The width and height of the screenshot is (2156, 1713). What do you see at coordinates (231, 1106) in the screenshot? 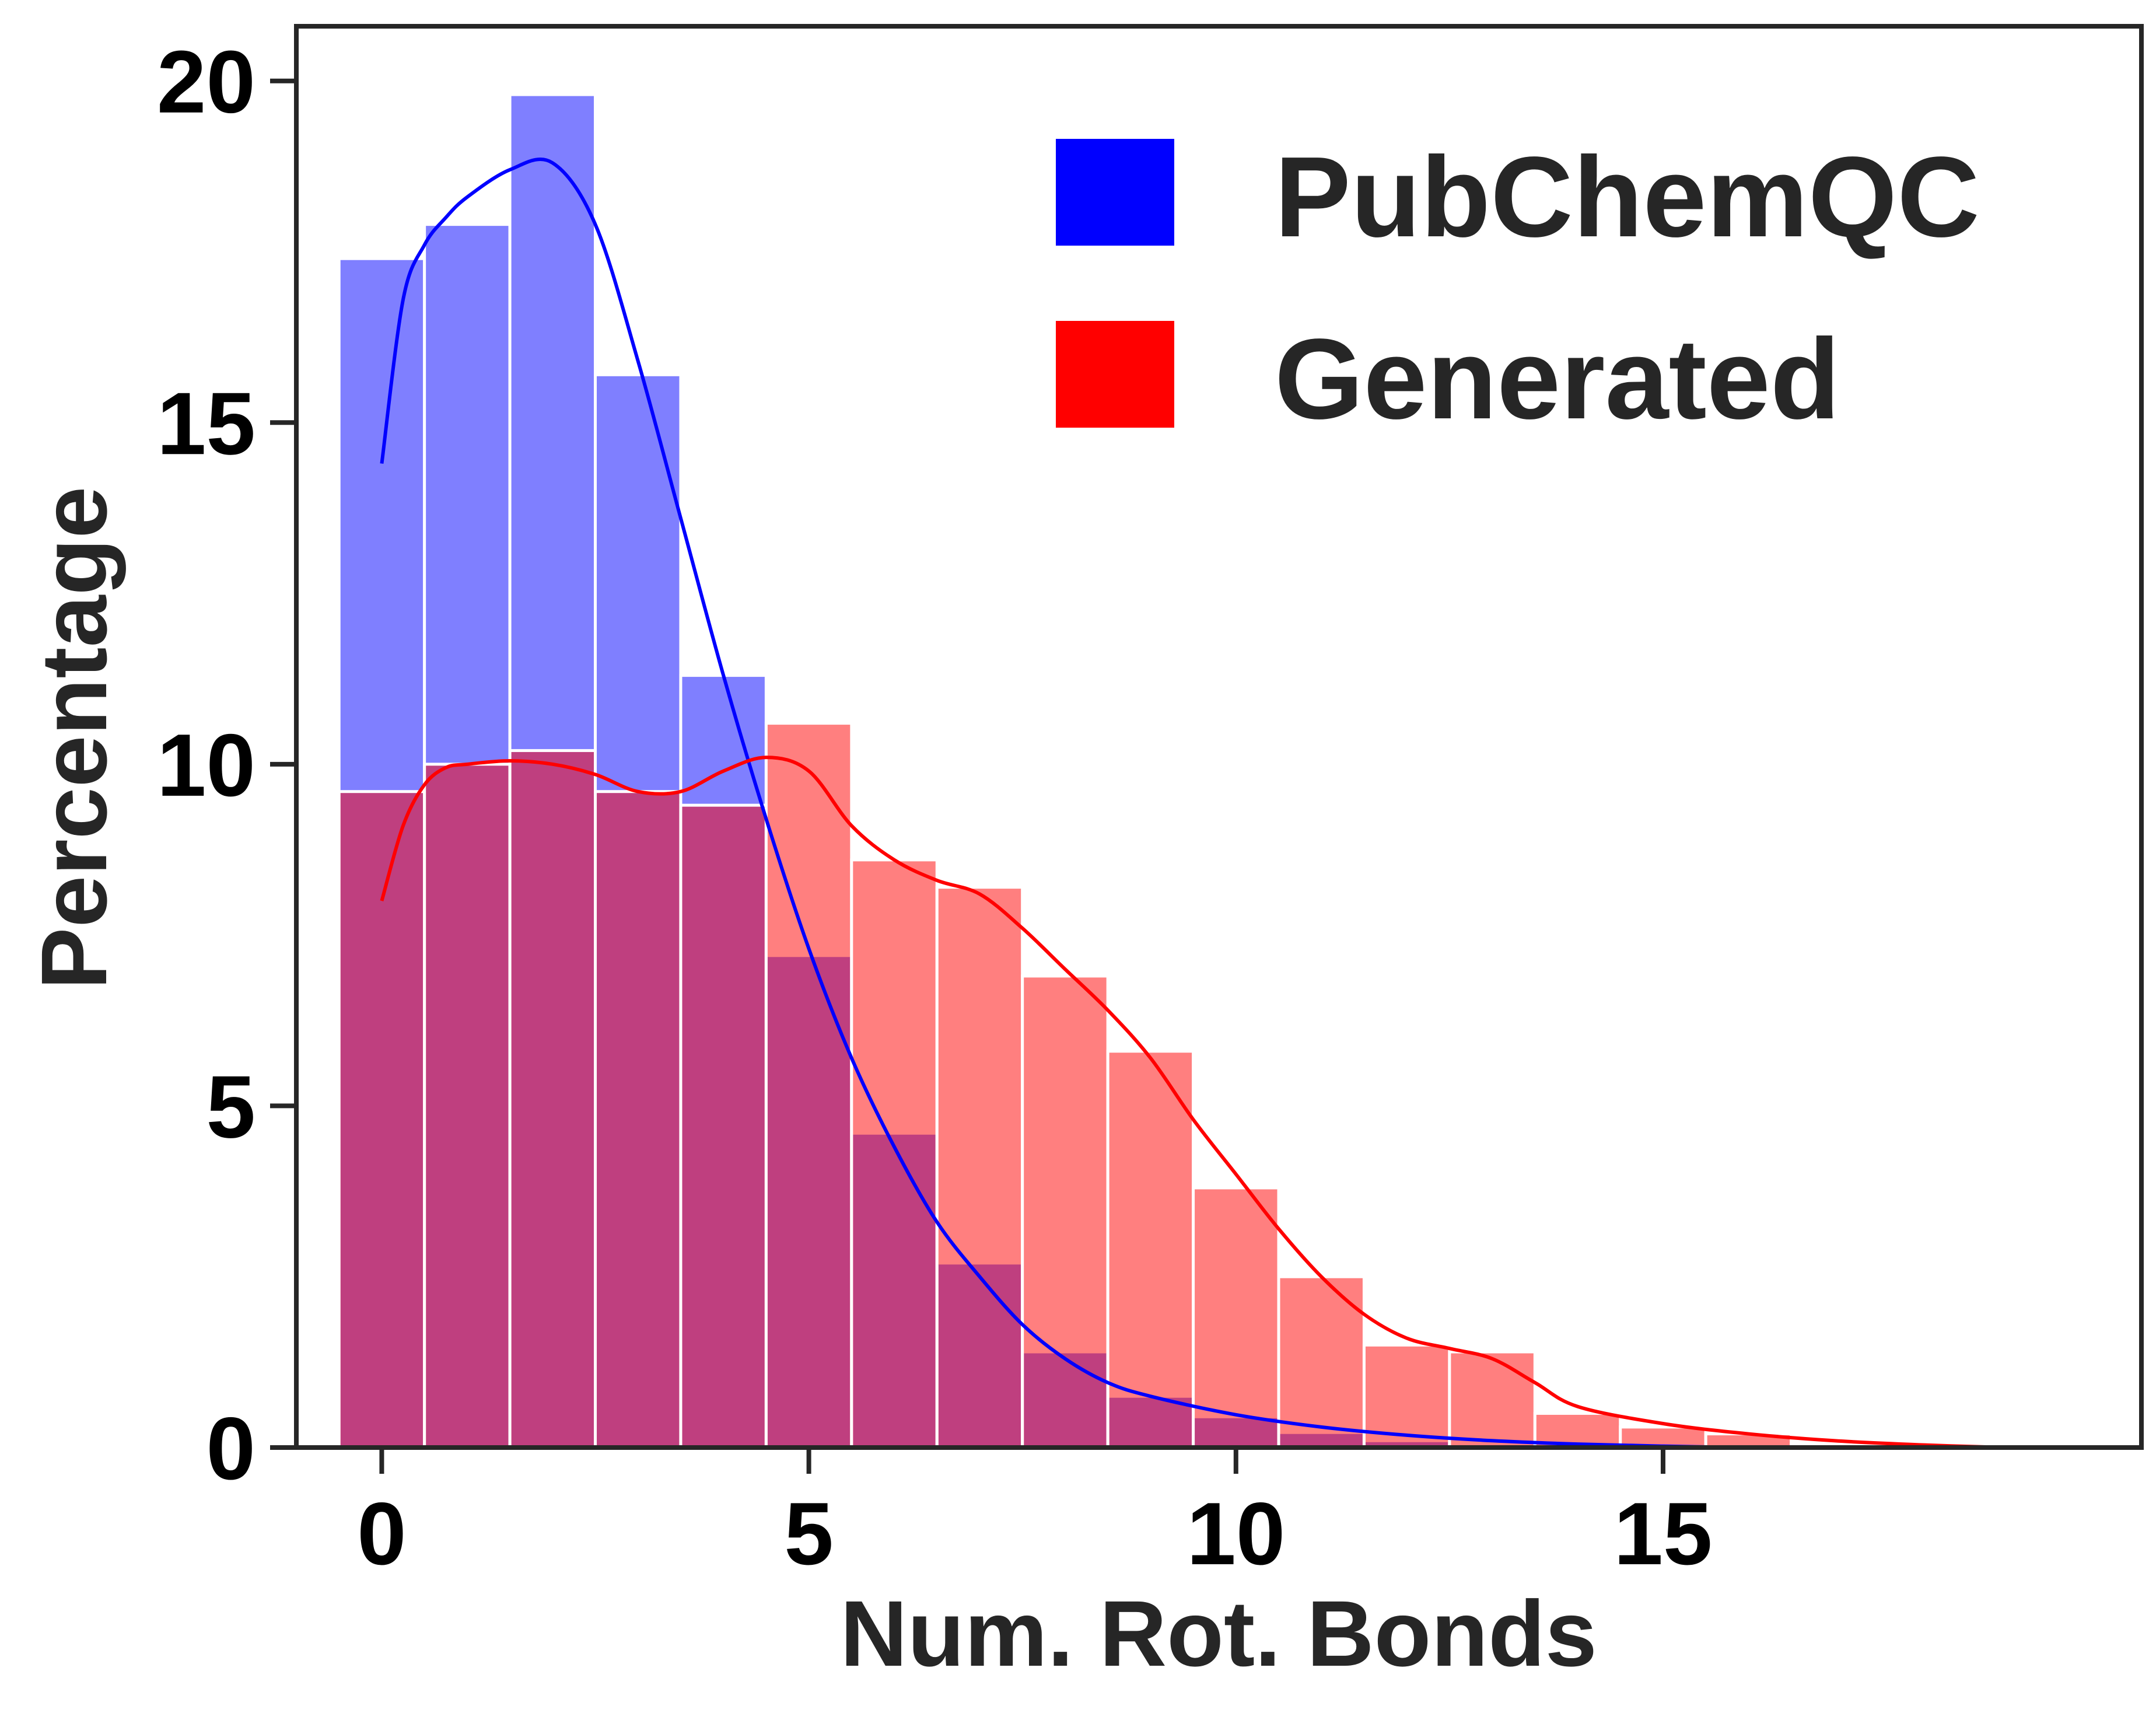
I see `y-tick-label: 5` at bounding box center [231, 1106].